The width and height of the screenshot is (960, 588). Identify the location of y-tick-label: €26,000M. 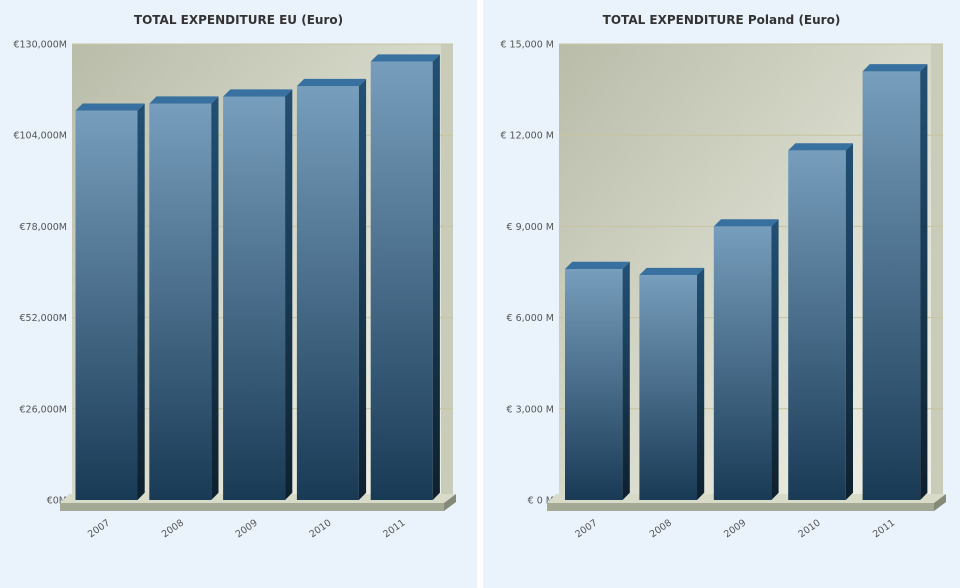
(43, 409).